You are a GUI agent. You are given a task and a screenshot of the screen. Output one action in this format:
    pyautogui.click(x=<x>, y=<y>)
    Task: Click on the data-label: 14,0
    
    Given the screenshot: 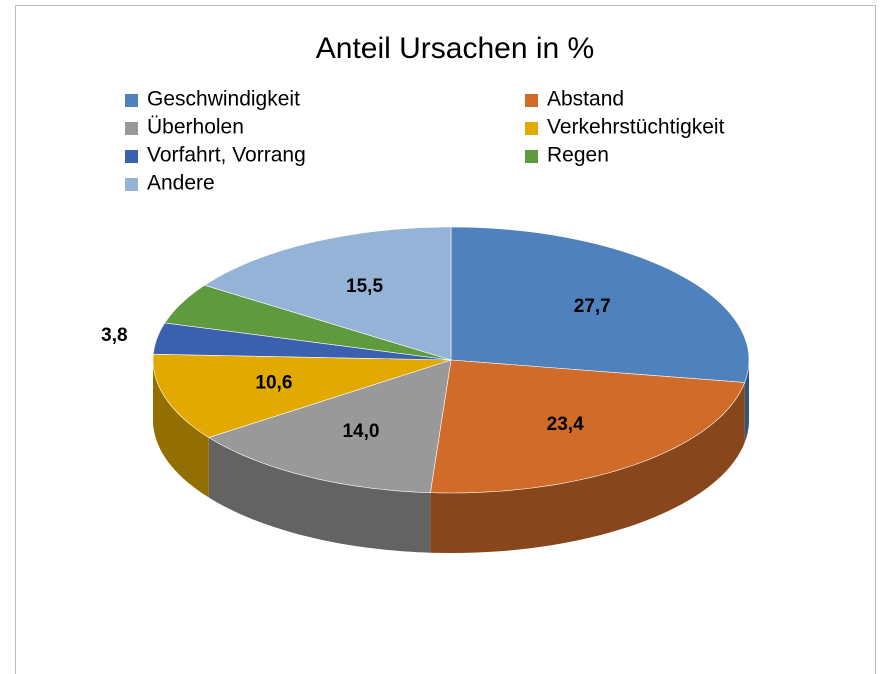 What is the action you would take?
    pyautogui.click(x=360, y=431)
    